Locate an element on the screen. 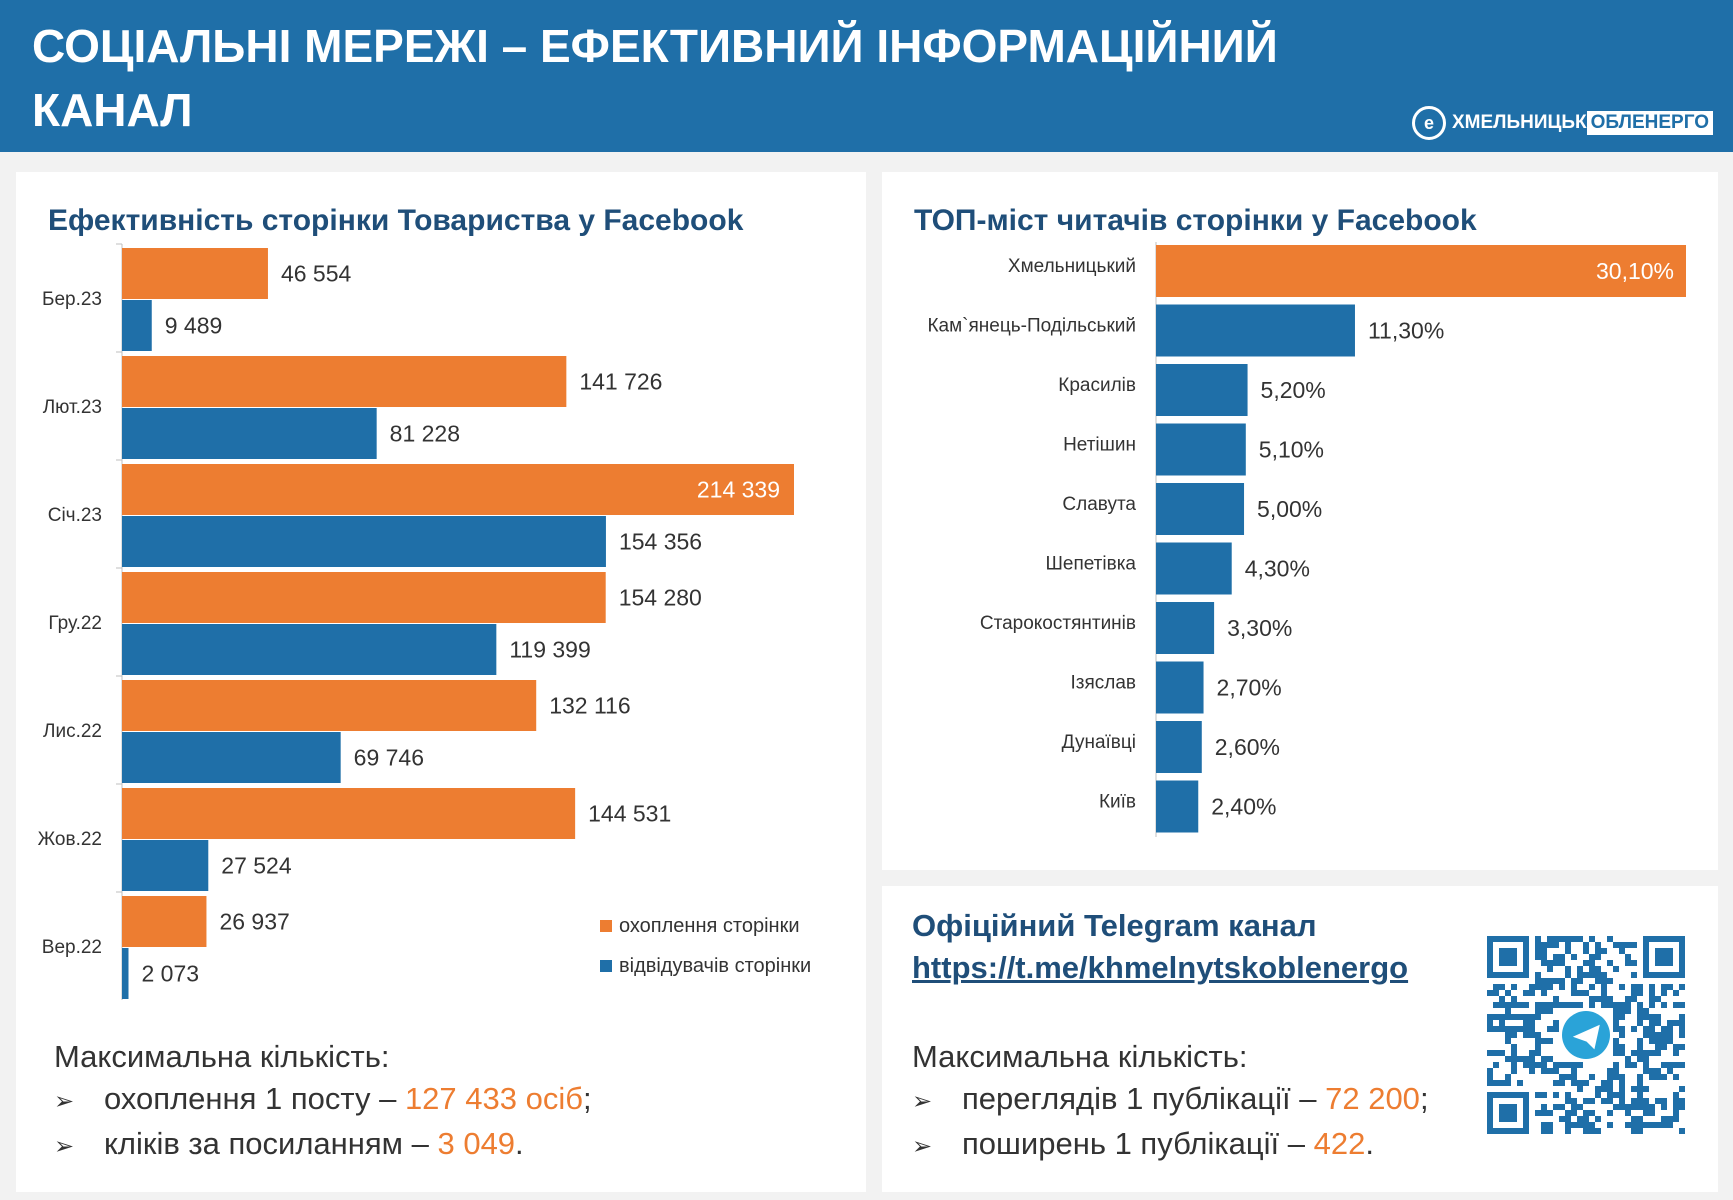  telegram-link: https://t.me/khmelnytskoblenergo is located at coordinates (1160, 967).